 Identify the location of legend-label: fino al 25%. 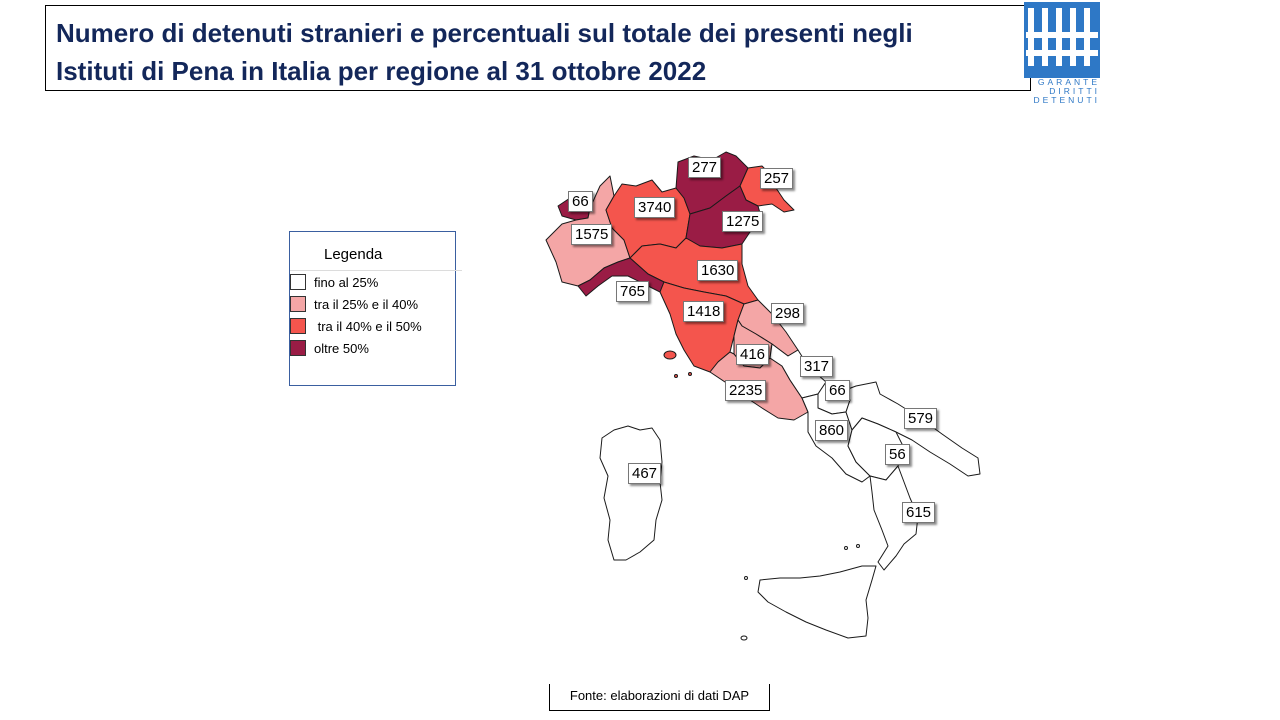
(346, 282).